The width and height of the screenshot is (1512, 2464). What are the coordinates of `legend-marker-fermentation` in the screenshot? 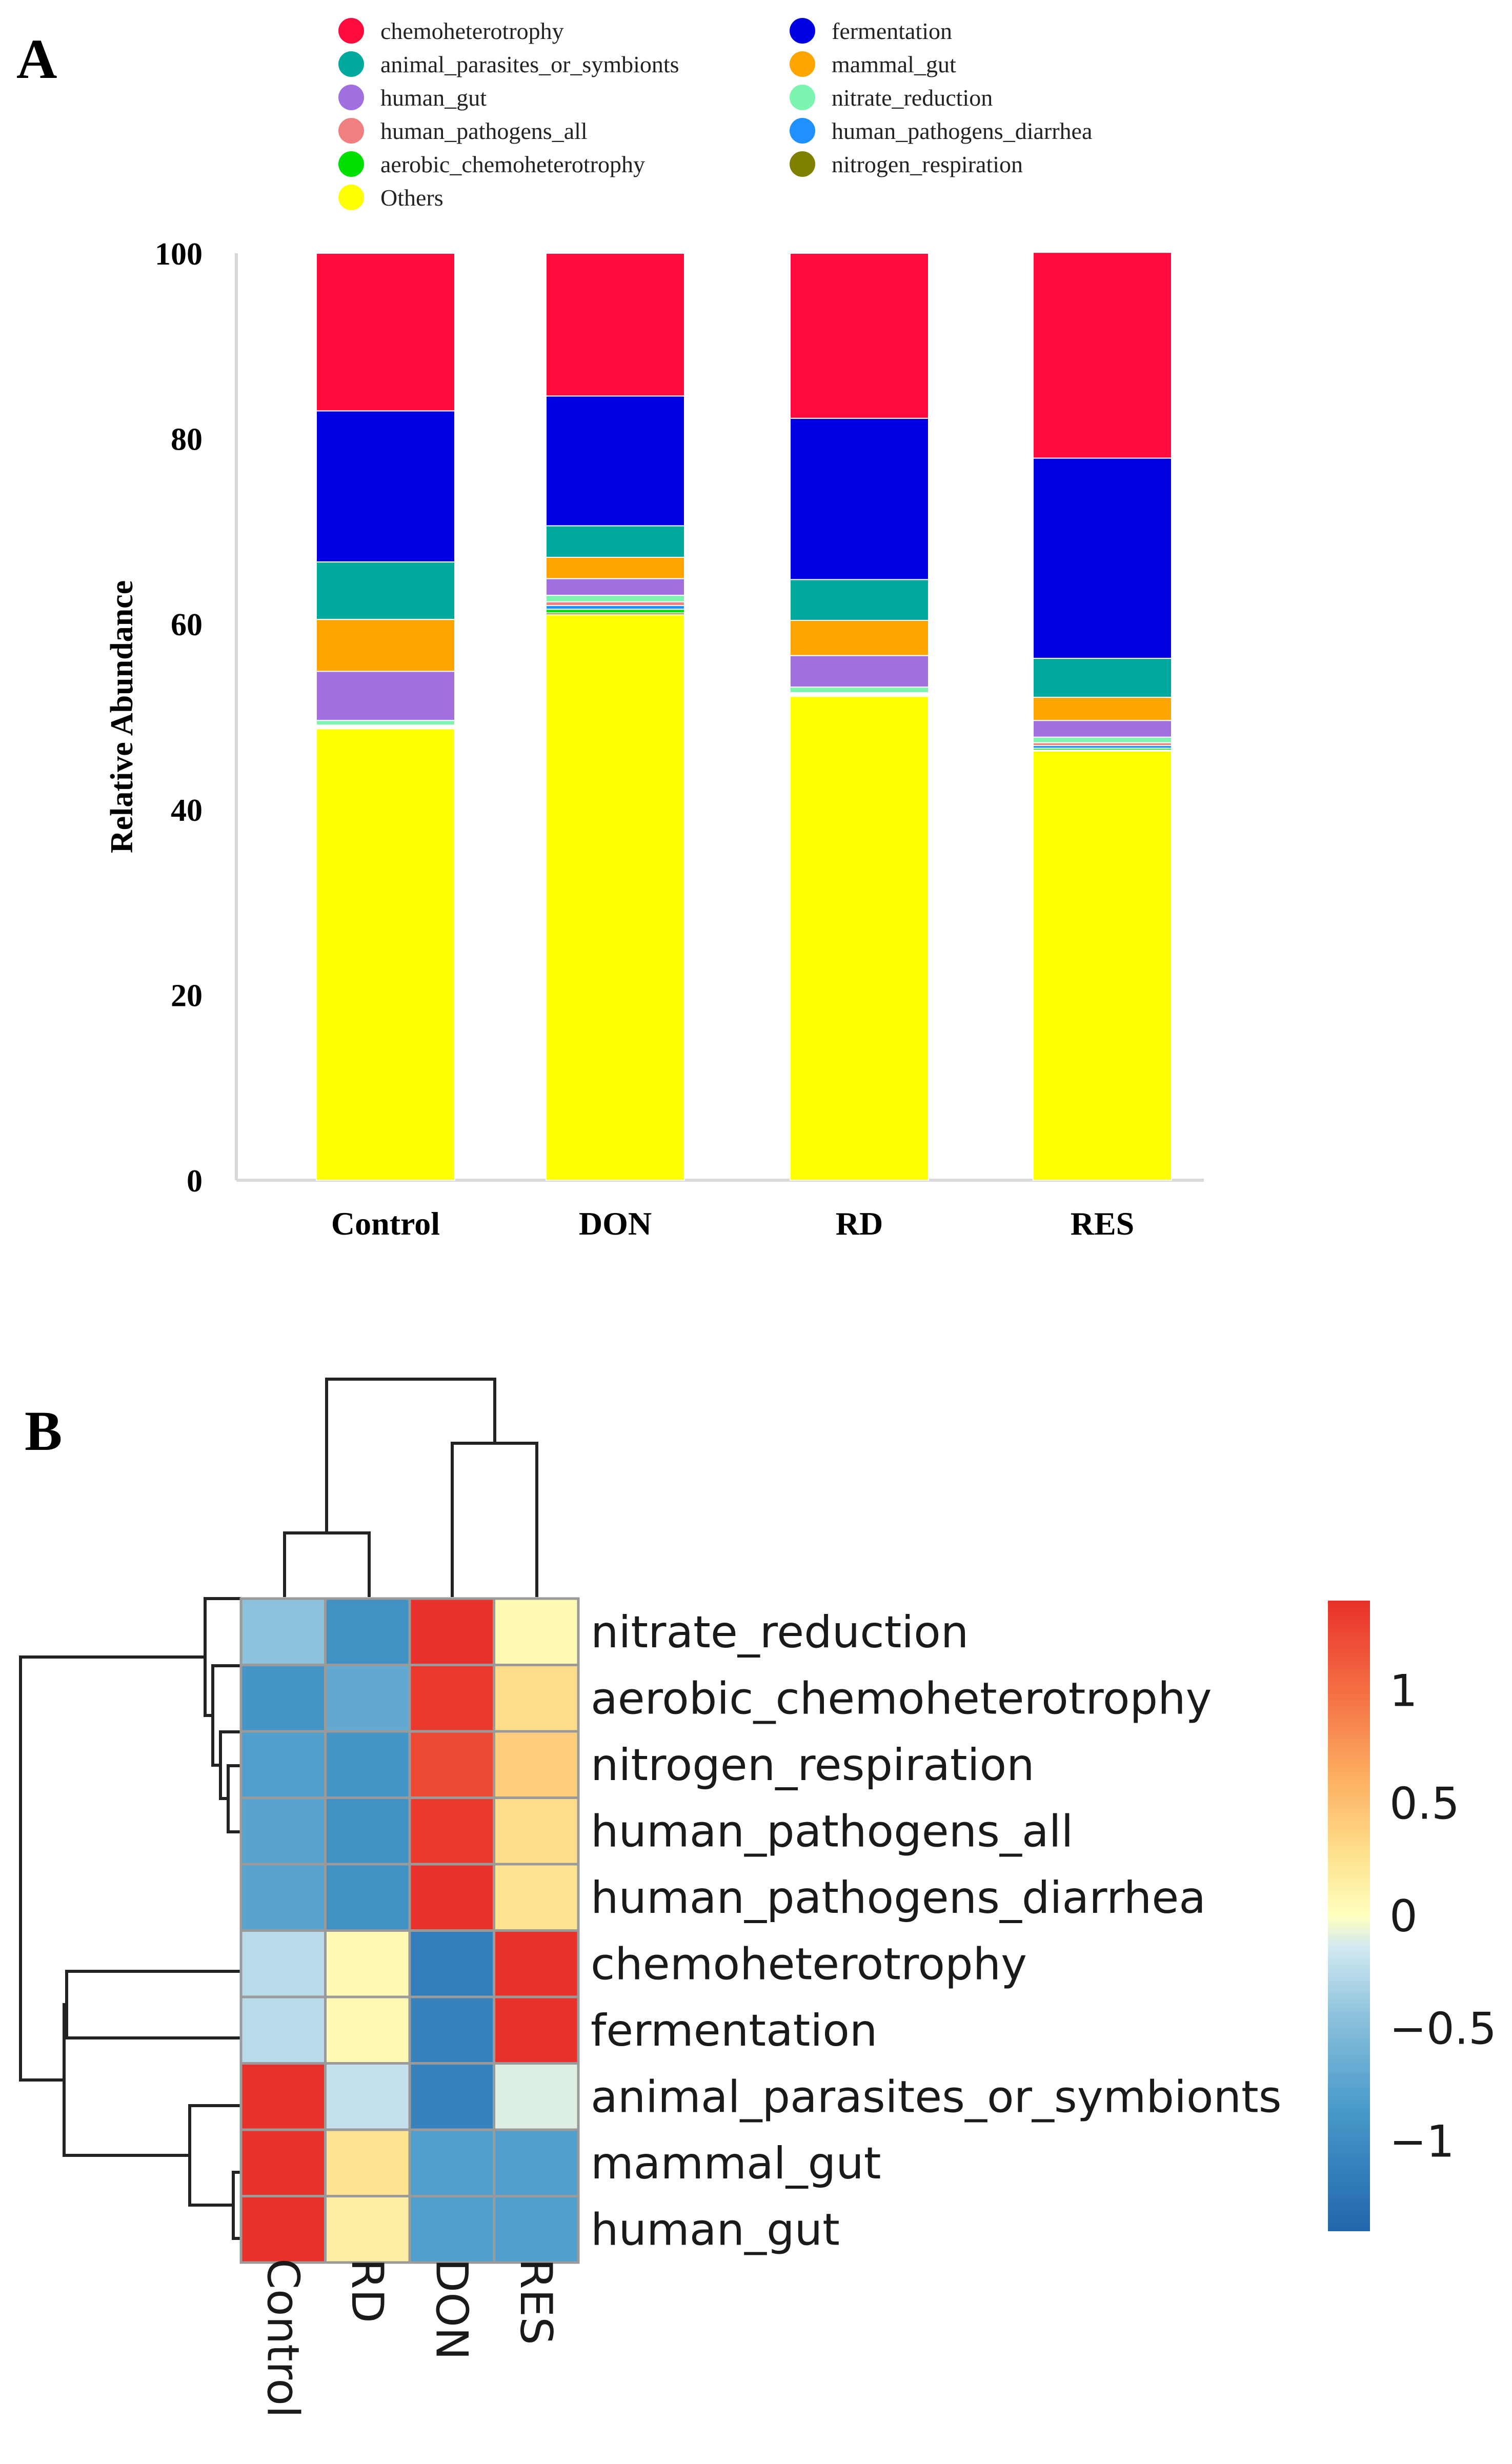 It's located at (802, 31).